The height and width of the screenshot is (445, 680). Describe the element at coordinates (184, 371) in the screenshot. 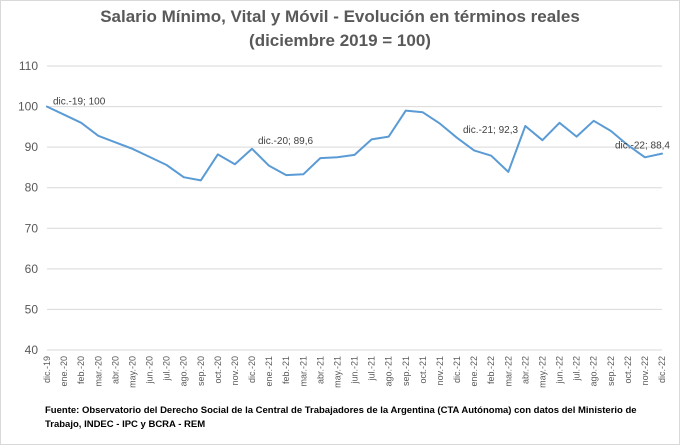

I see `x-tick-label: ago.-20` at that location.